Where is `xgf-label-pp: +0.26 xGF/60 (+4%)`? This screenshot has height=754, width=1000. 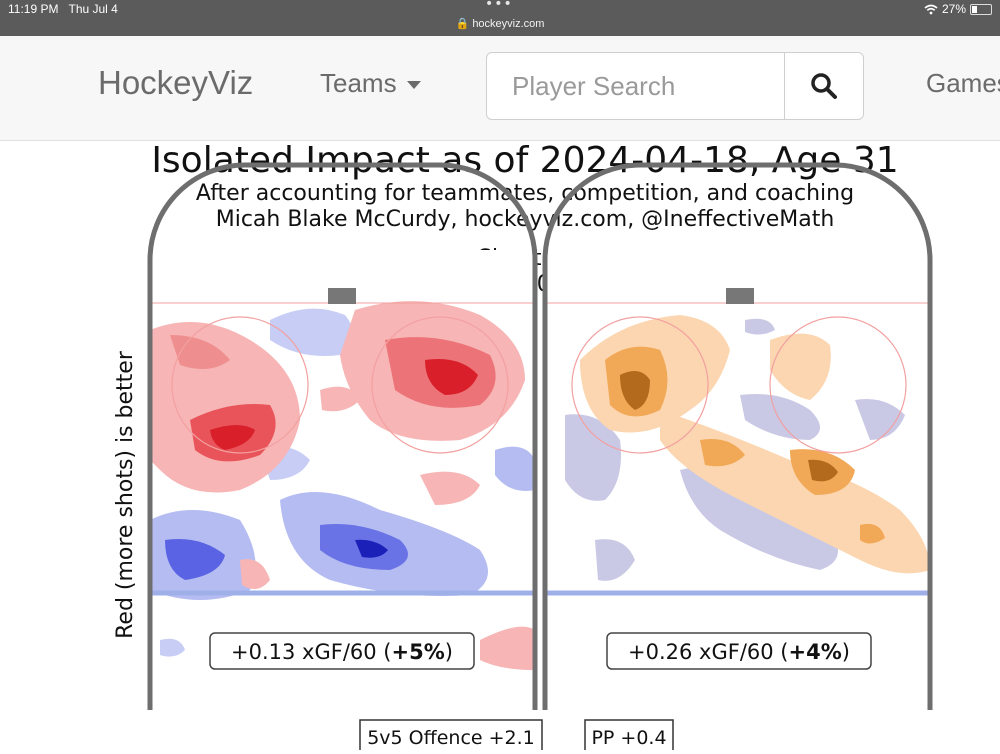 xgf-label-pp: +0.26 xGF/60 (+4%) is located at coordinates (739, 652).